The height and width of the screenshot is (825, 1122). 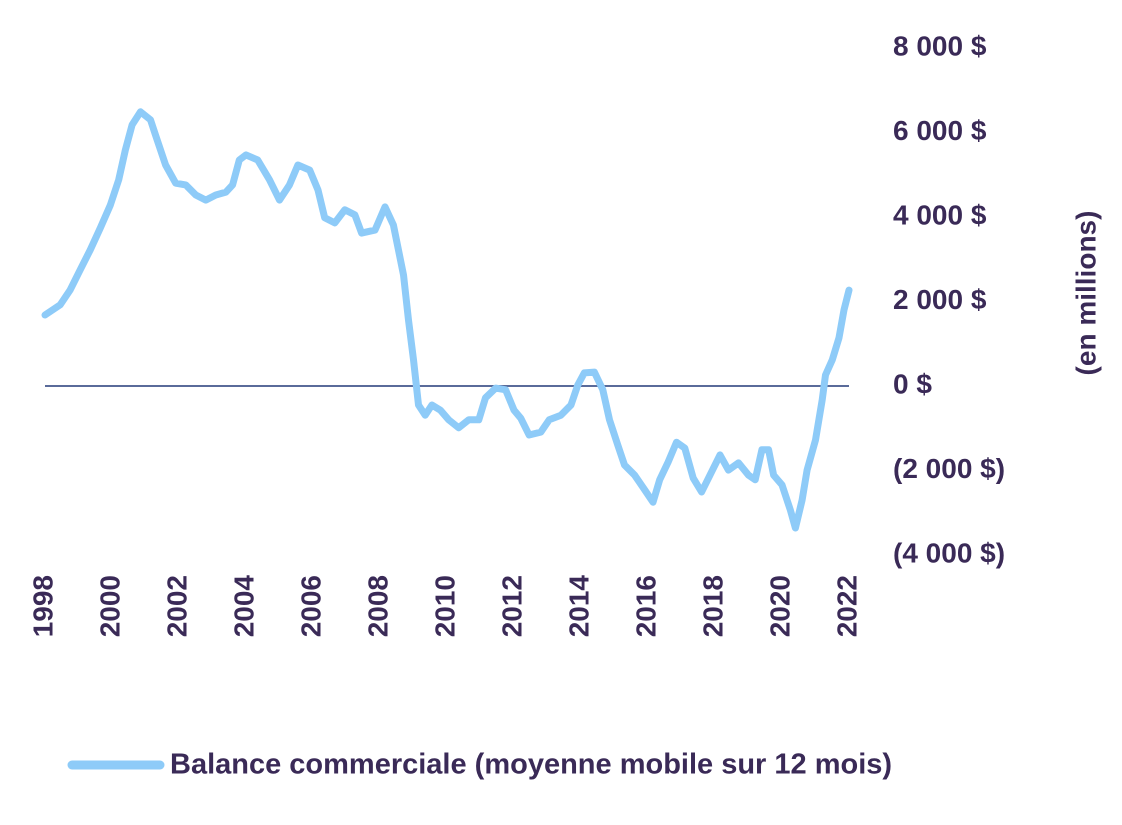 I want to click on x-tick-label: 2016, so click(x=645, y=606).